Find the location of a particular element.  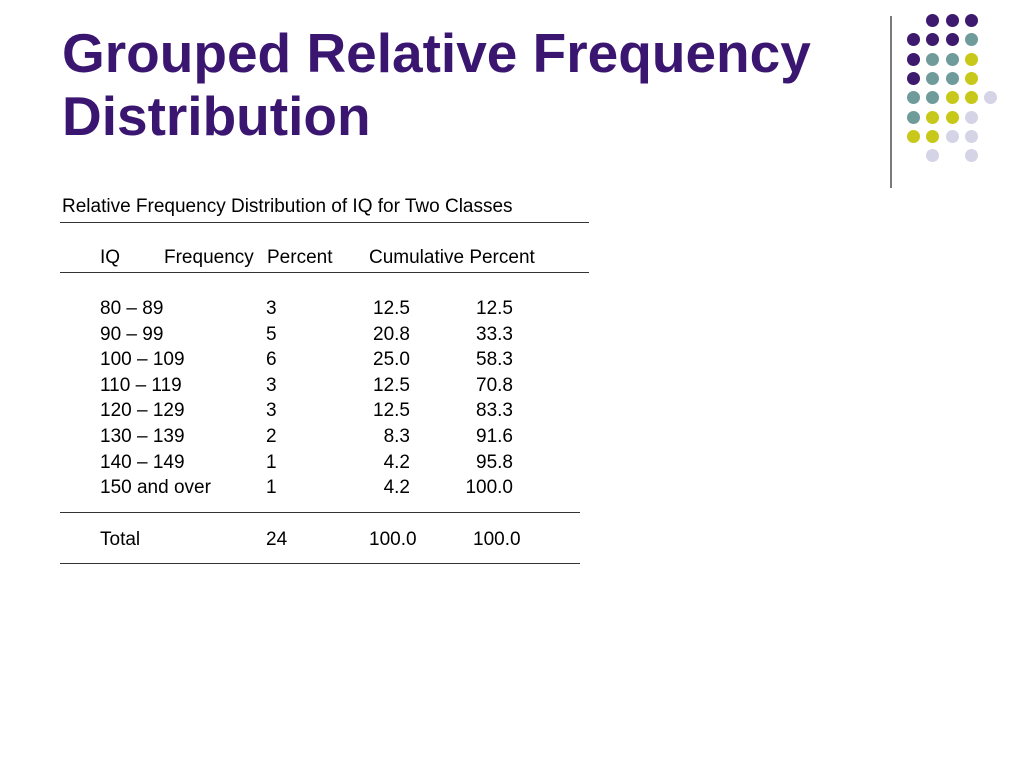

row-frequency: 5 is located at coordinates (271, 334).